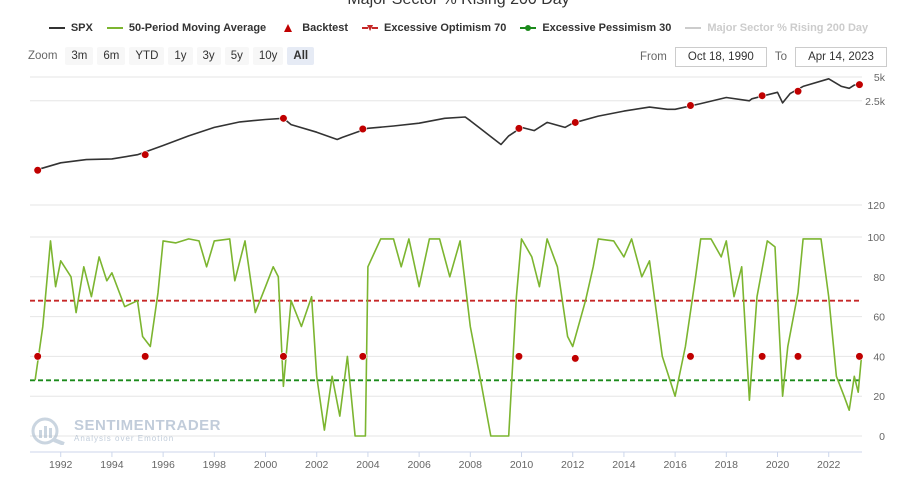  Describe the element at coordinates (882, 437) in the screenshot. I see `ma-tick-label: 0` at that location.